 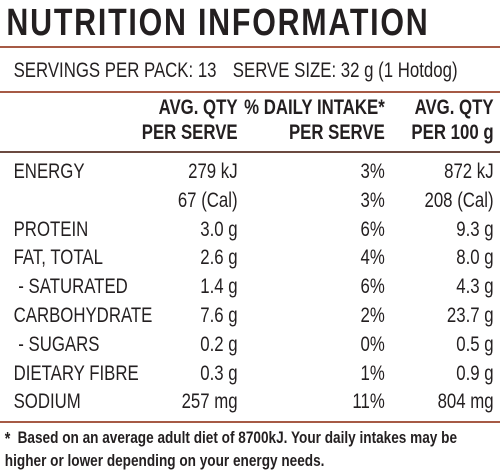 What do you see at coordinates (452, 132) in the screenshot?
I see `column-header: PER 100 g` at bounding box center [452, 132].